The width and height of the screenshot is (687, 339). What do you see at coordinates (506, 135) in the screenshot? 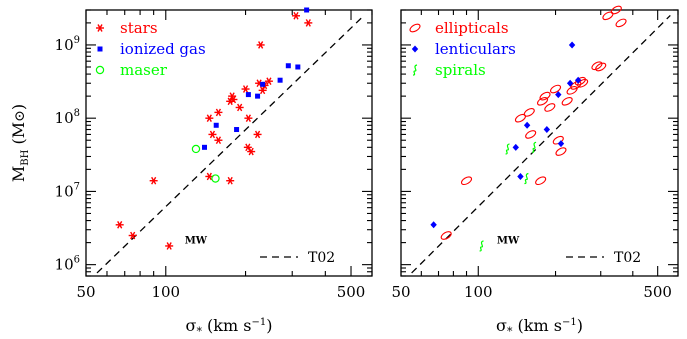
I see `series-lenticulars` at bounding box center [506, 135].